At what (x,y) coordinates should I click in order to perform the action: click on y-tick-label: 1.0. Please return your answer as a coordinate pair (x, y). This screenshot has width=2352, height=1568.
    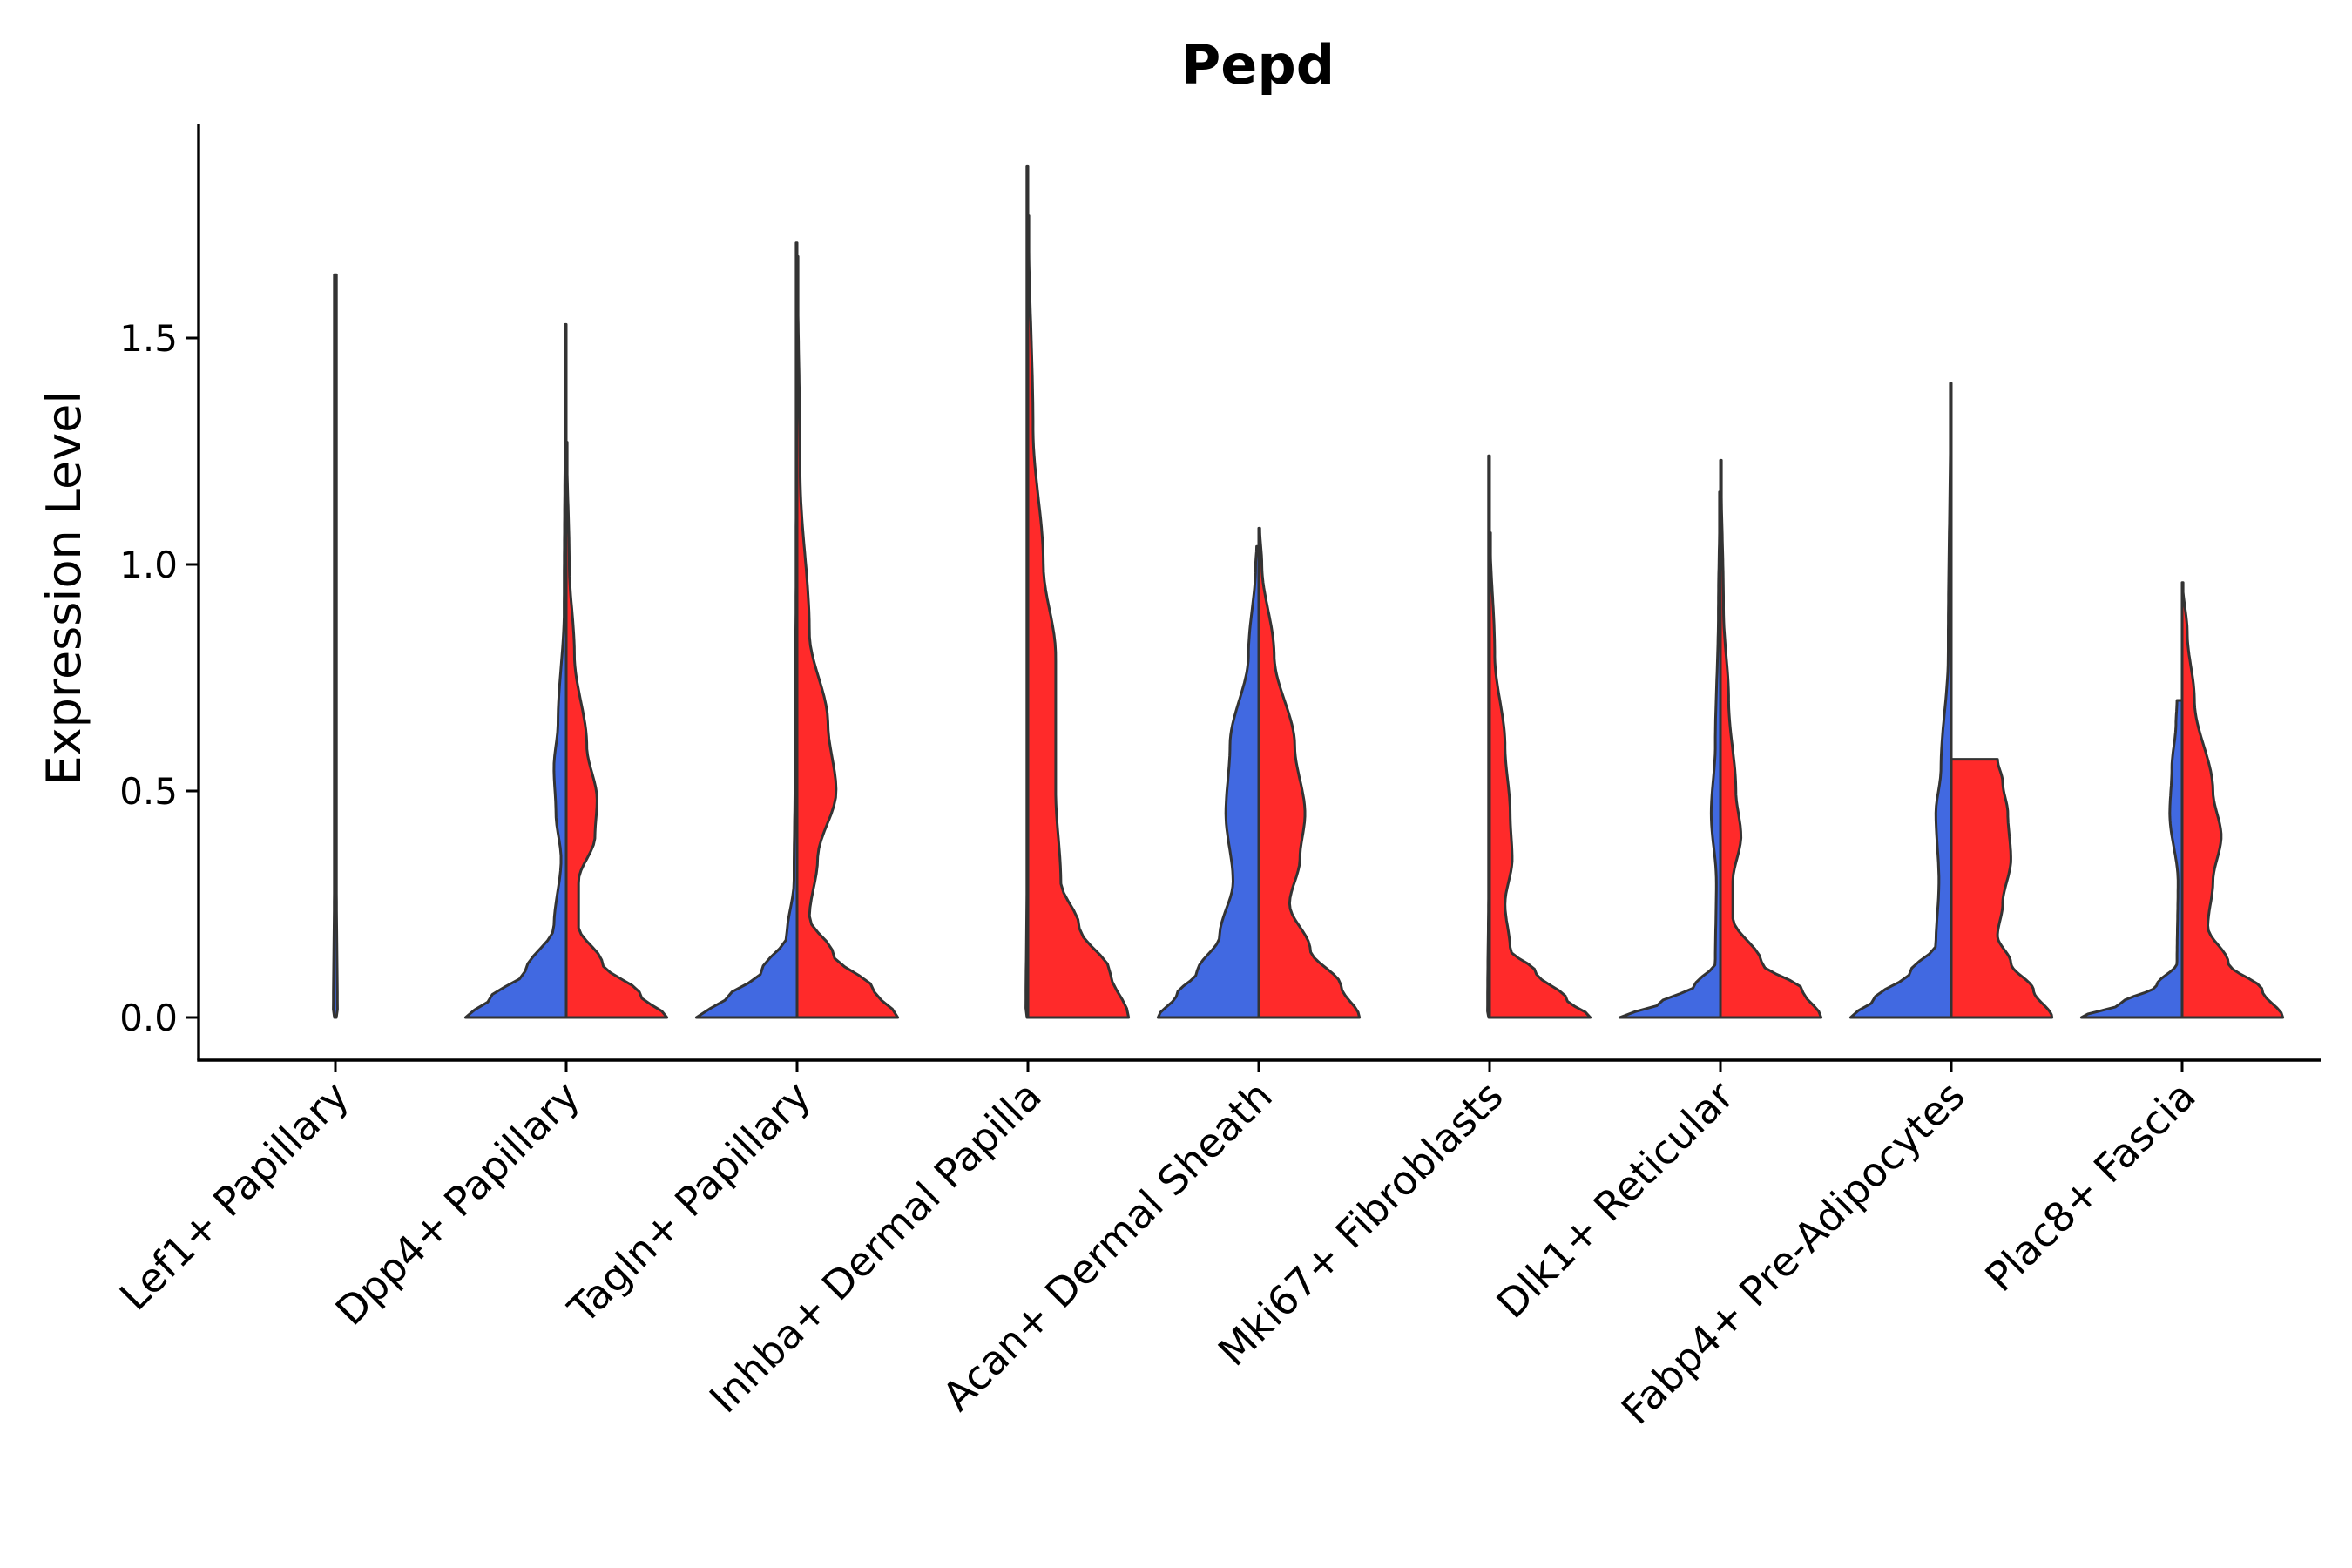
    Looking at the image, I should click on (148, 565).